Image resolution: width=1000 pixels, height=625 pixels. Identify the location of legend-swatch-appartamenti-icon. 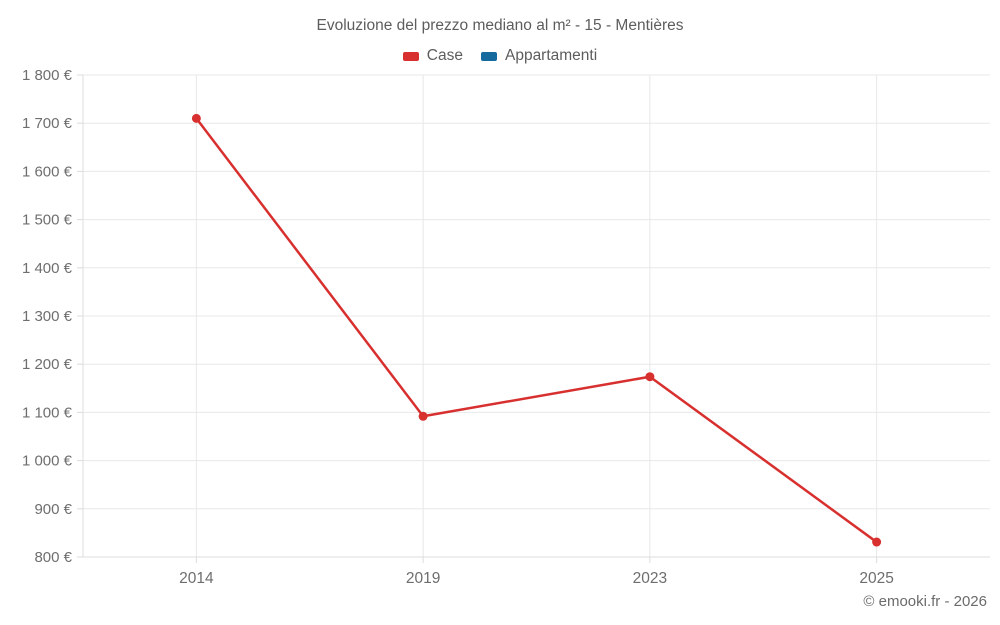
(488, 56).